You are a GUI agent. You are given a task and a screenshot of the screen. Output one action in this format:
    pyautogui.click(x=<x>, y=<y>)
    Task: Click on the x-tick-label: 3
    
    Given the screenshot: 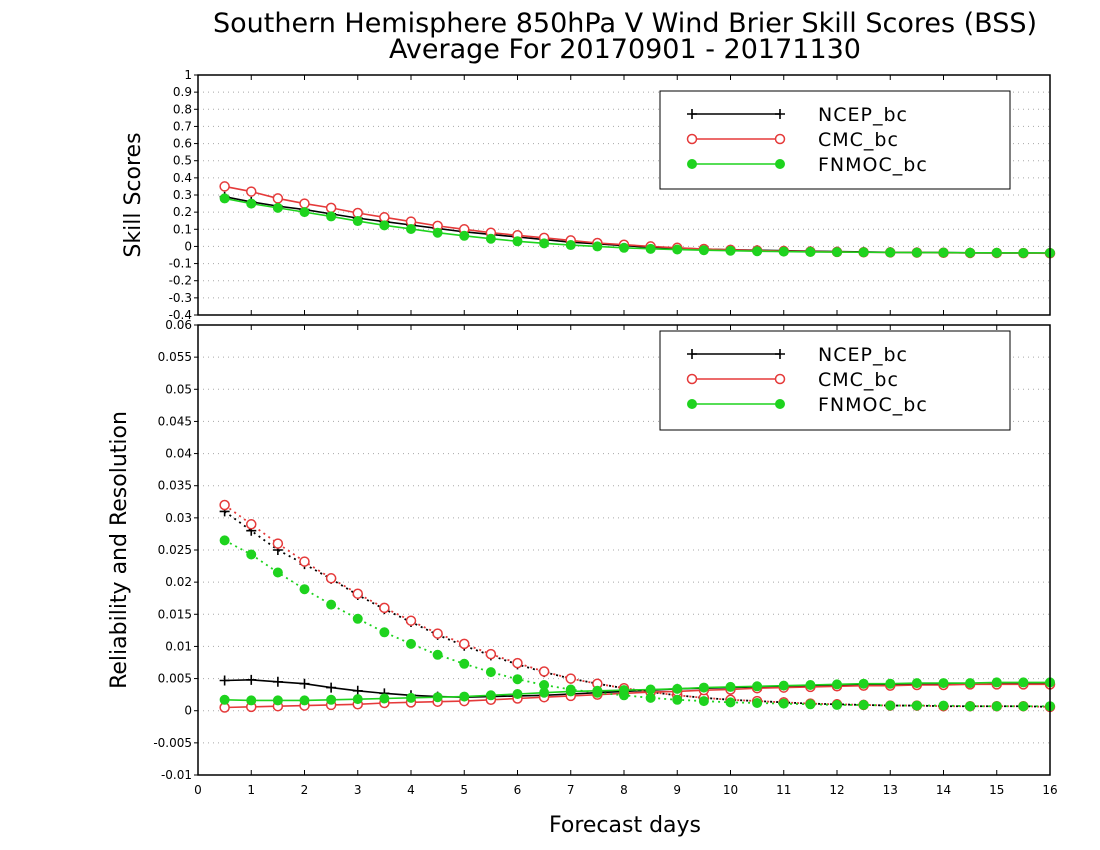 What is the action you would take?
    pyautogui.click(x=358, y=790)
    